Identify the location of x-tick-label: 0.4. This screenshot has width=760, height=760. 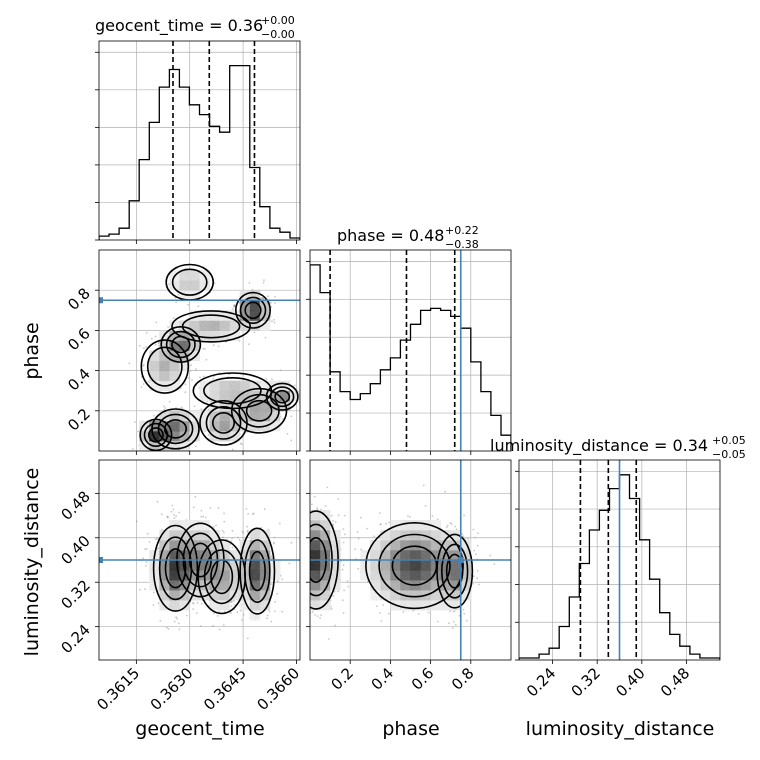
(383, 679).